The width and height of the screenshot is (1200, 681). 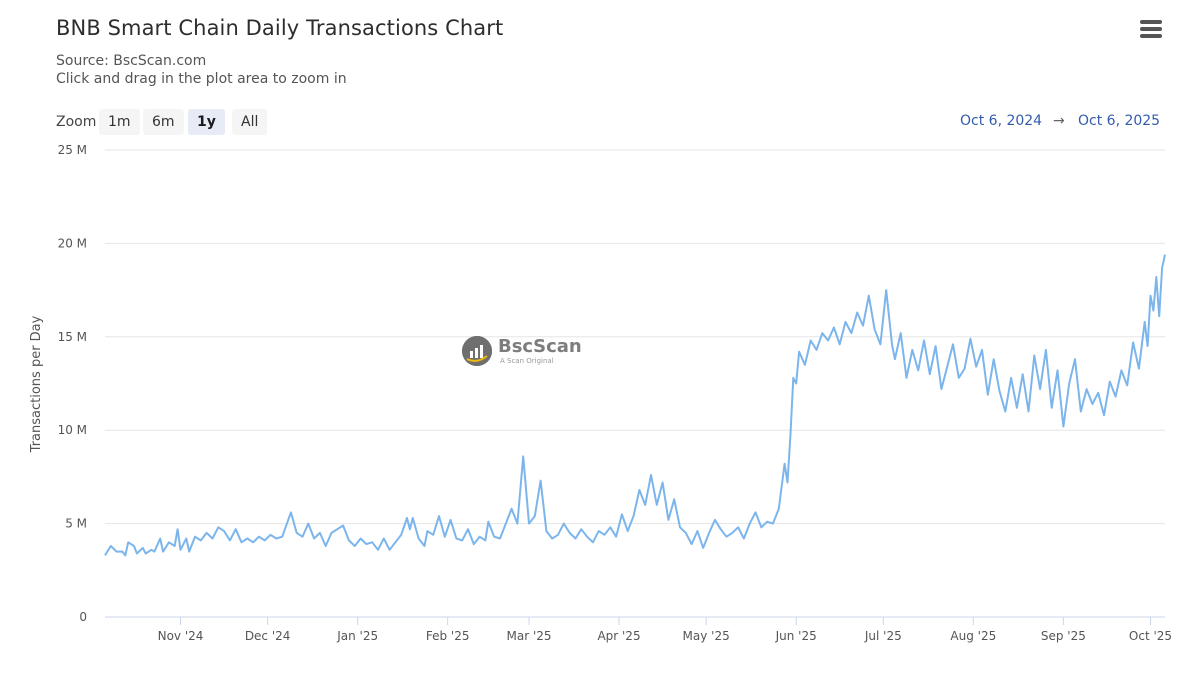 I want to click on y-axis-labels: 0 5 M 10 M 15 M 20 M 25 M, so click(x=72, y=383).